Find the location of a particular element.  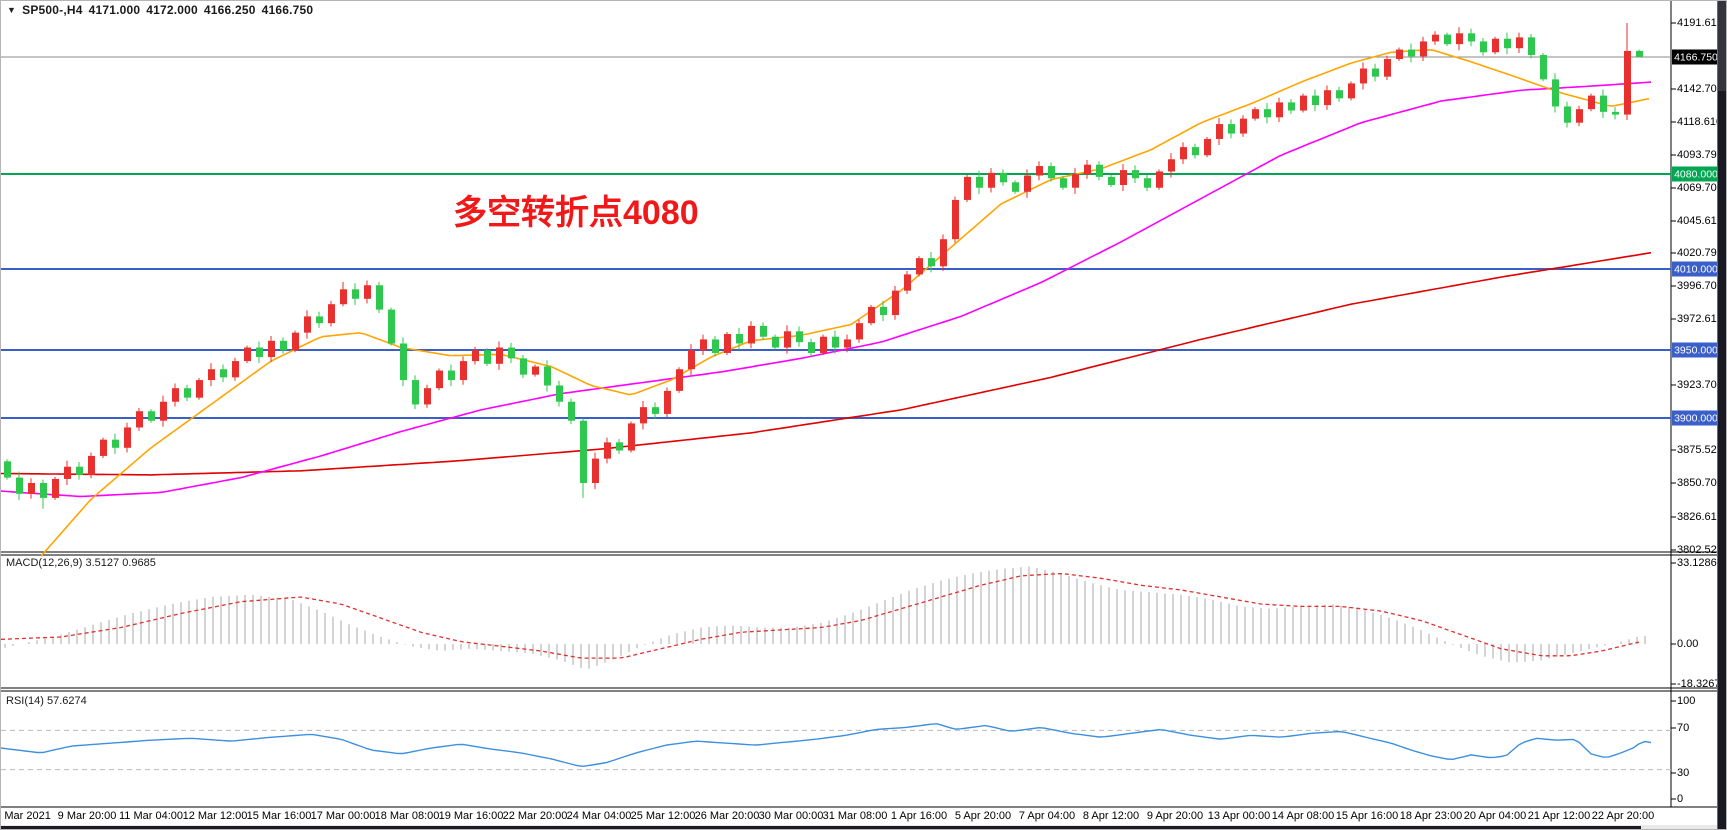

level-price-badge: 4010.000 is located at coordinates (1696, 269).